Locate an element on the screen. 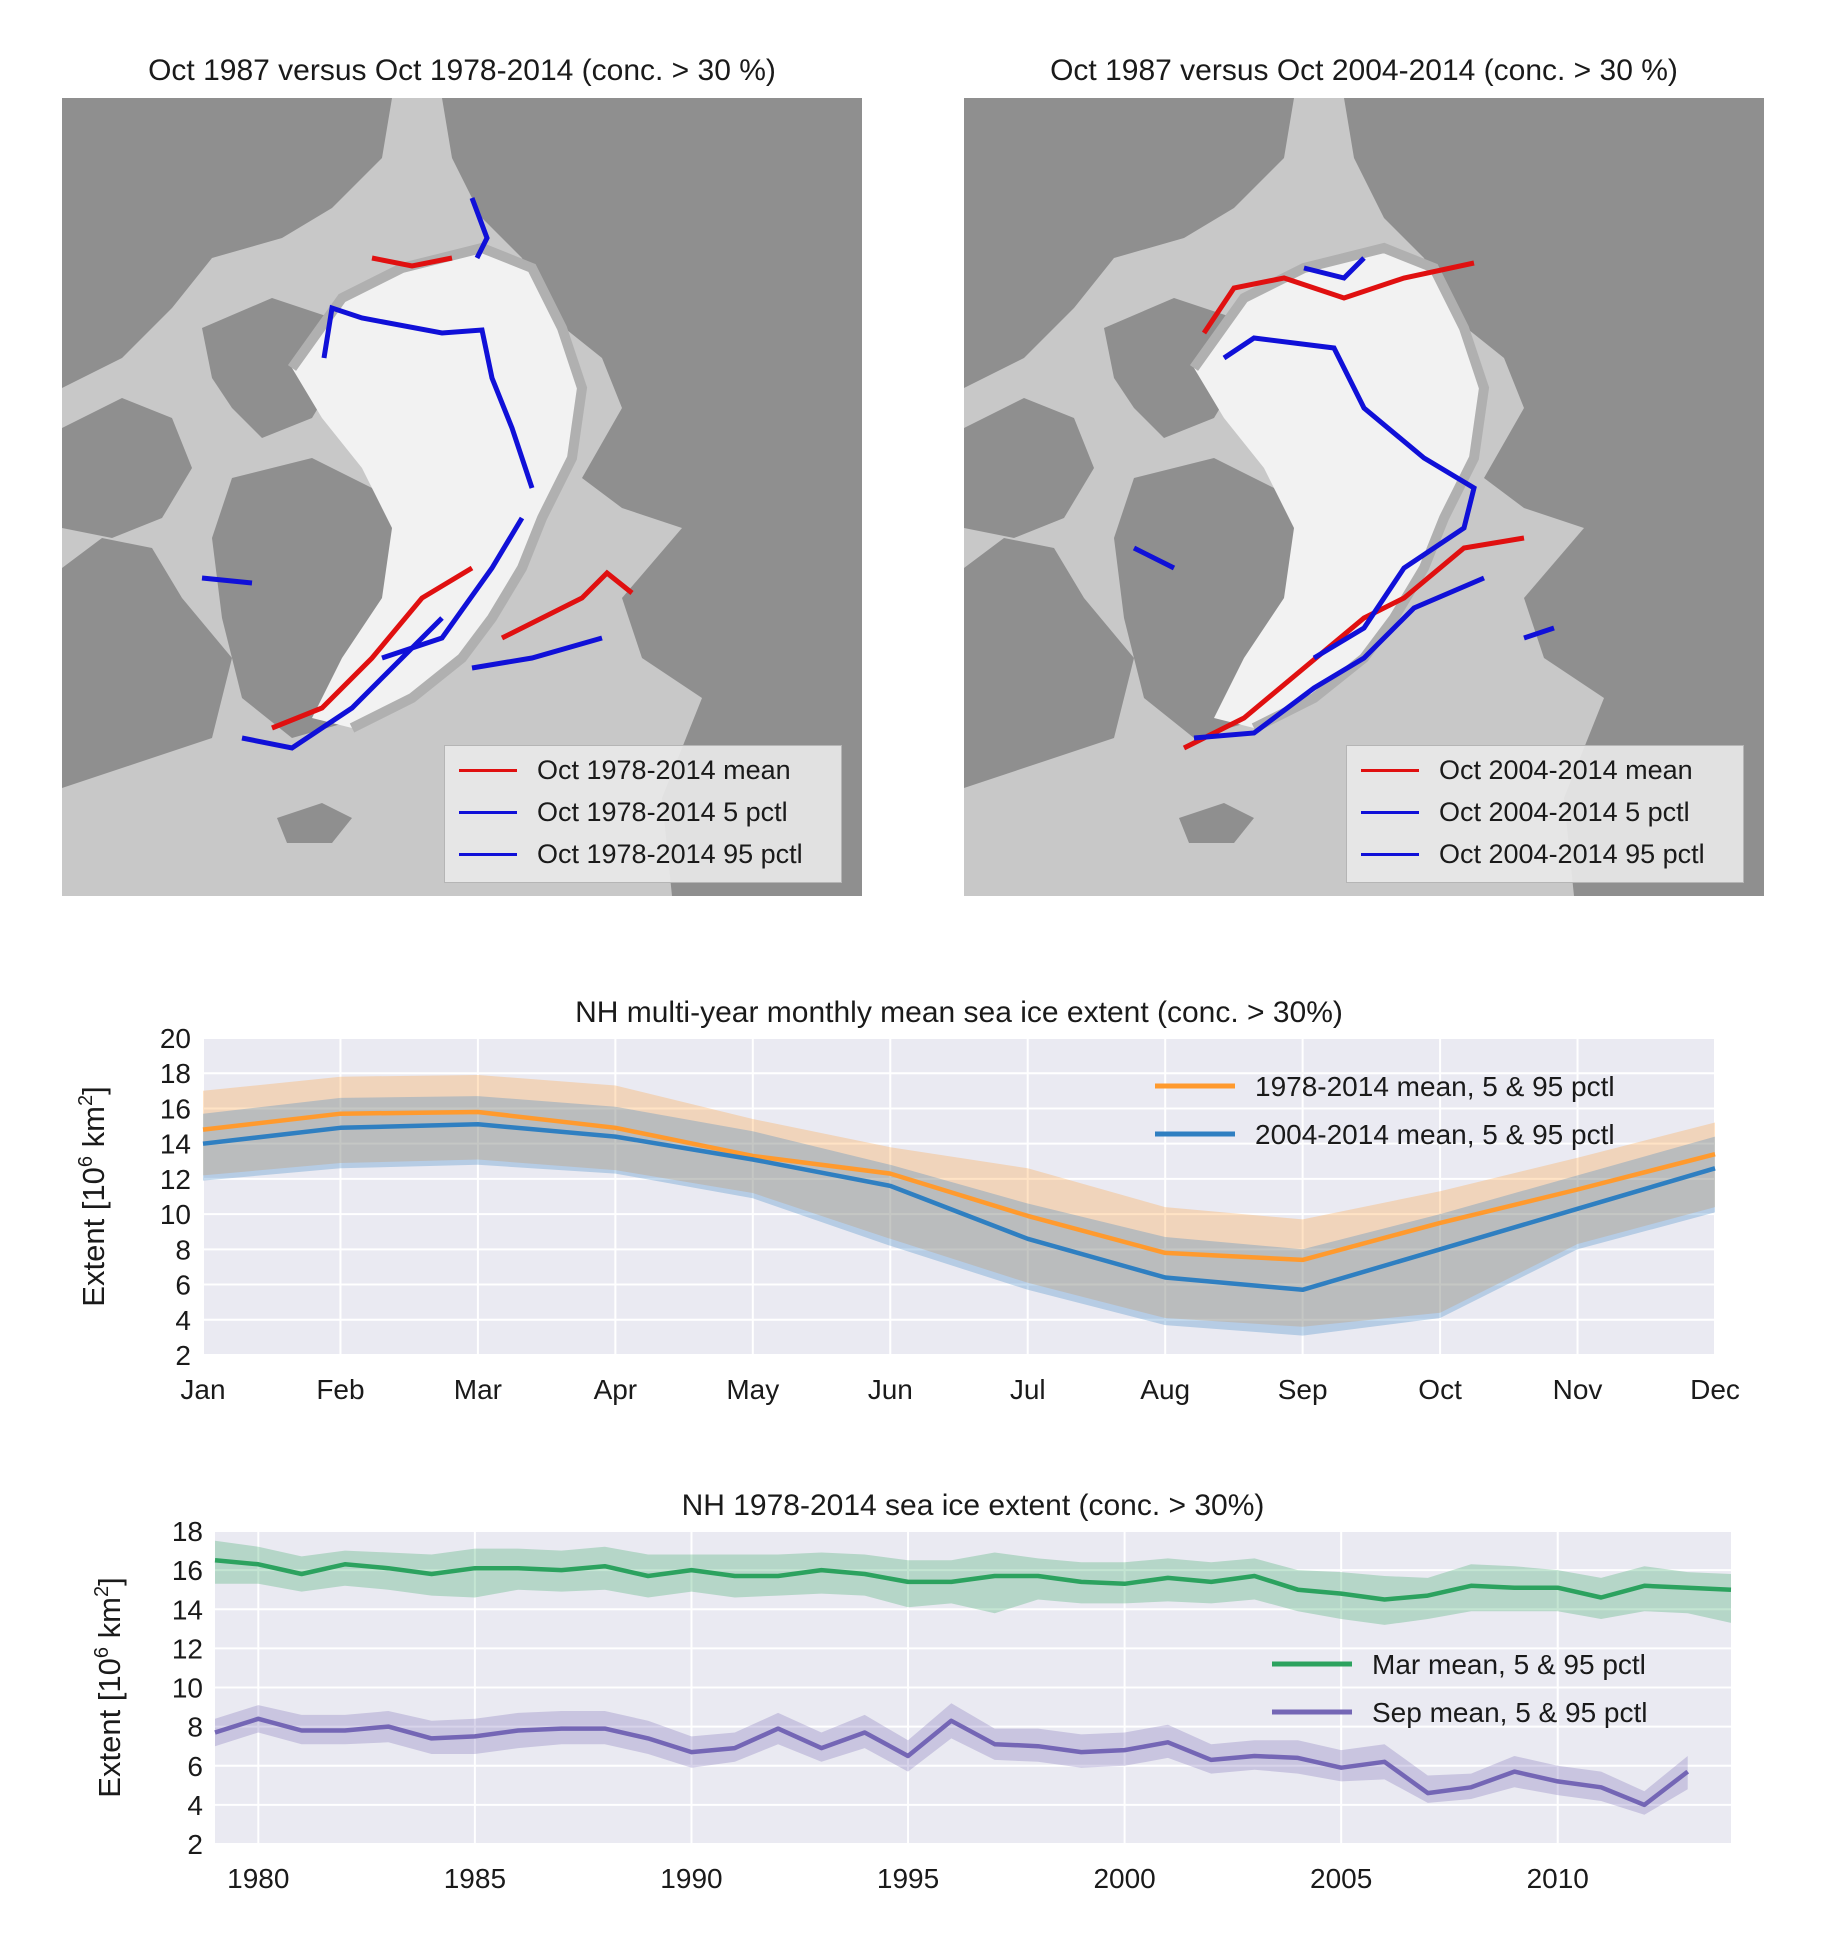 This screenshot has width=1824, height=1956. pctl-band-2f7fc1 is located at coordinates (959, 1216).